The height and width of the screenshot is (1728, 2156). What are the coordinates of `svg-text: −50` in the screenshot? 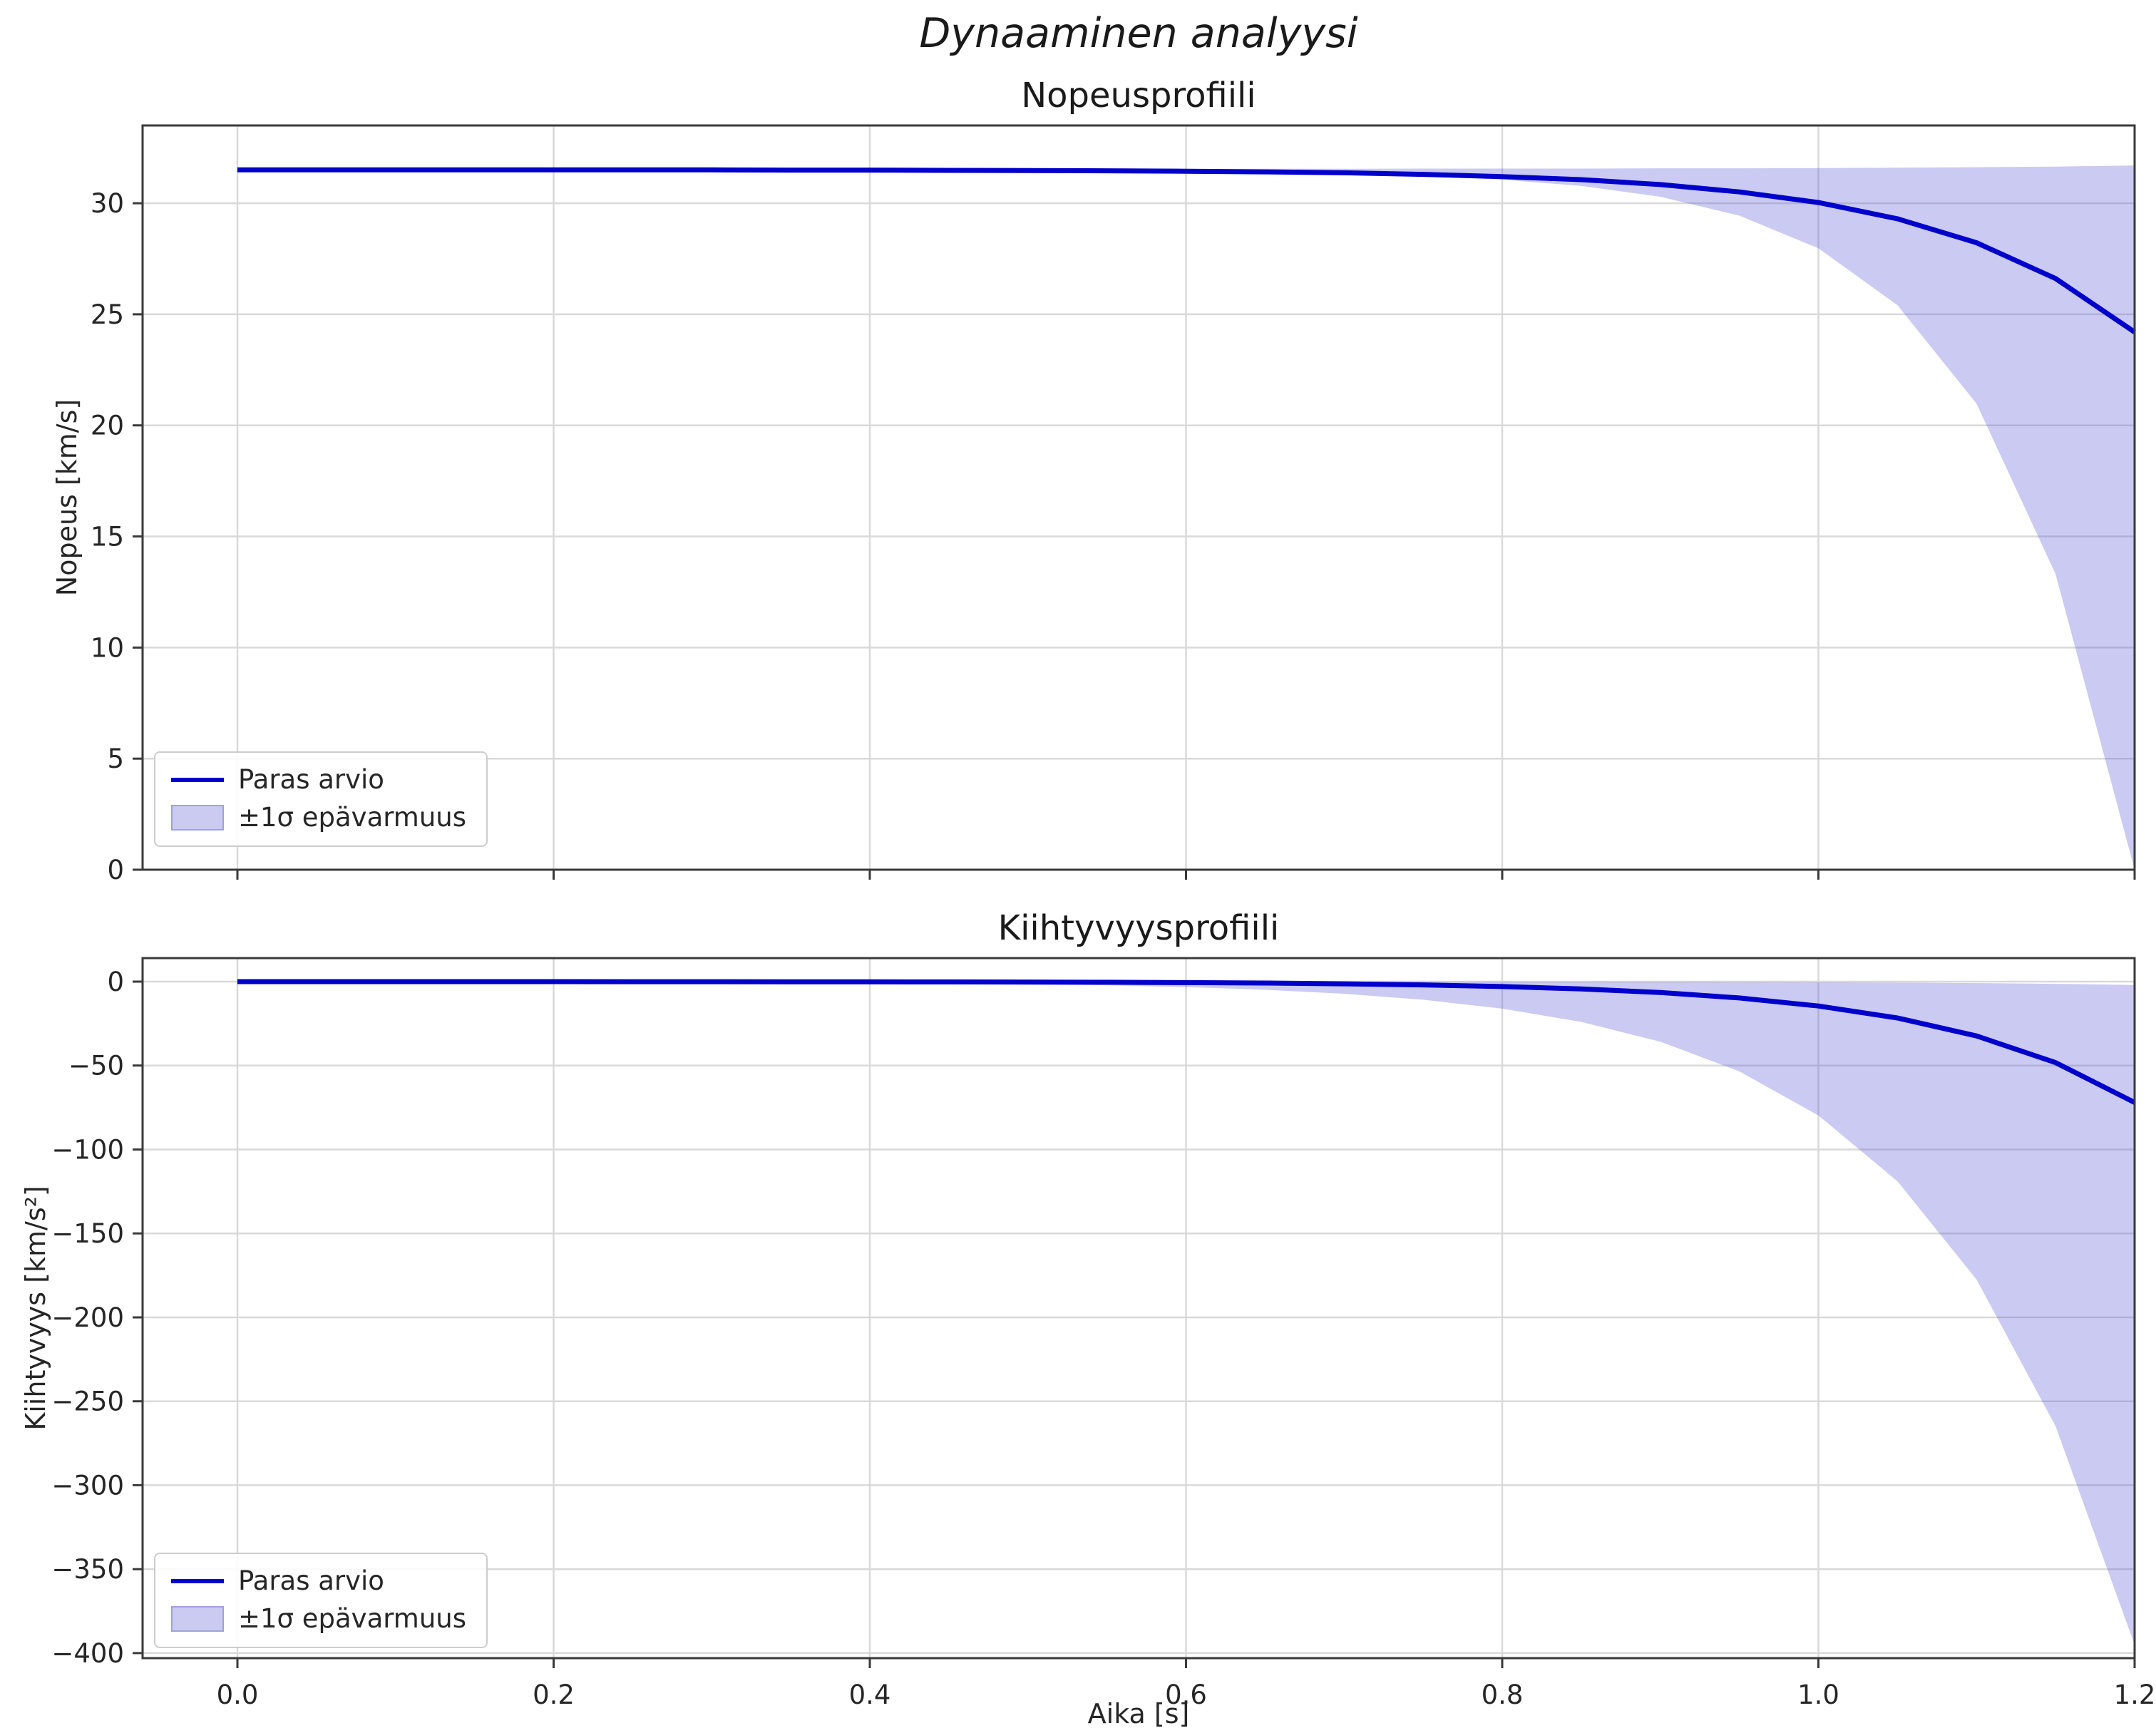 It's located at (96, 1066).